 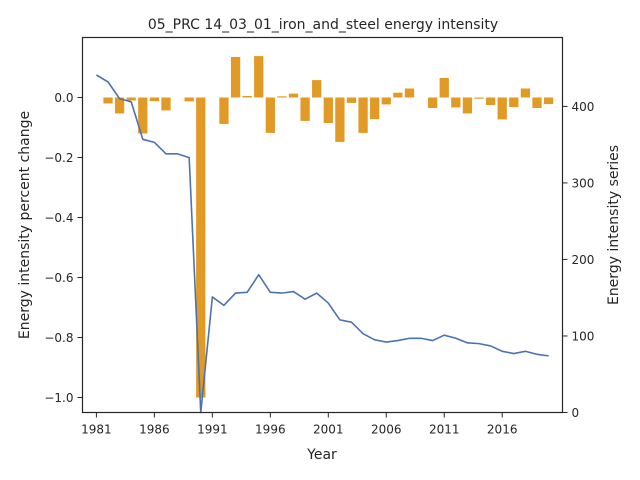 What do you see at coordinates (490, 101) in the screenshot?
I see `bar-2015` at bounding box center [490, 101].